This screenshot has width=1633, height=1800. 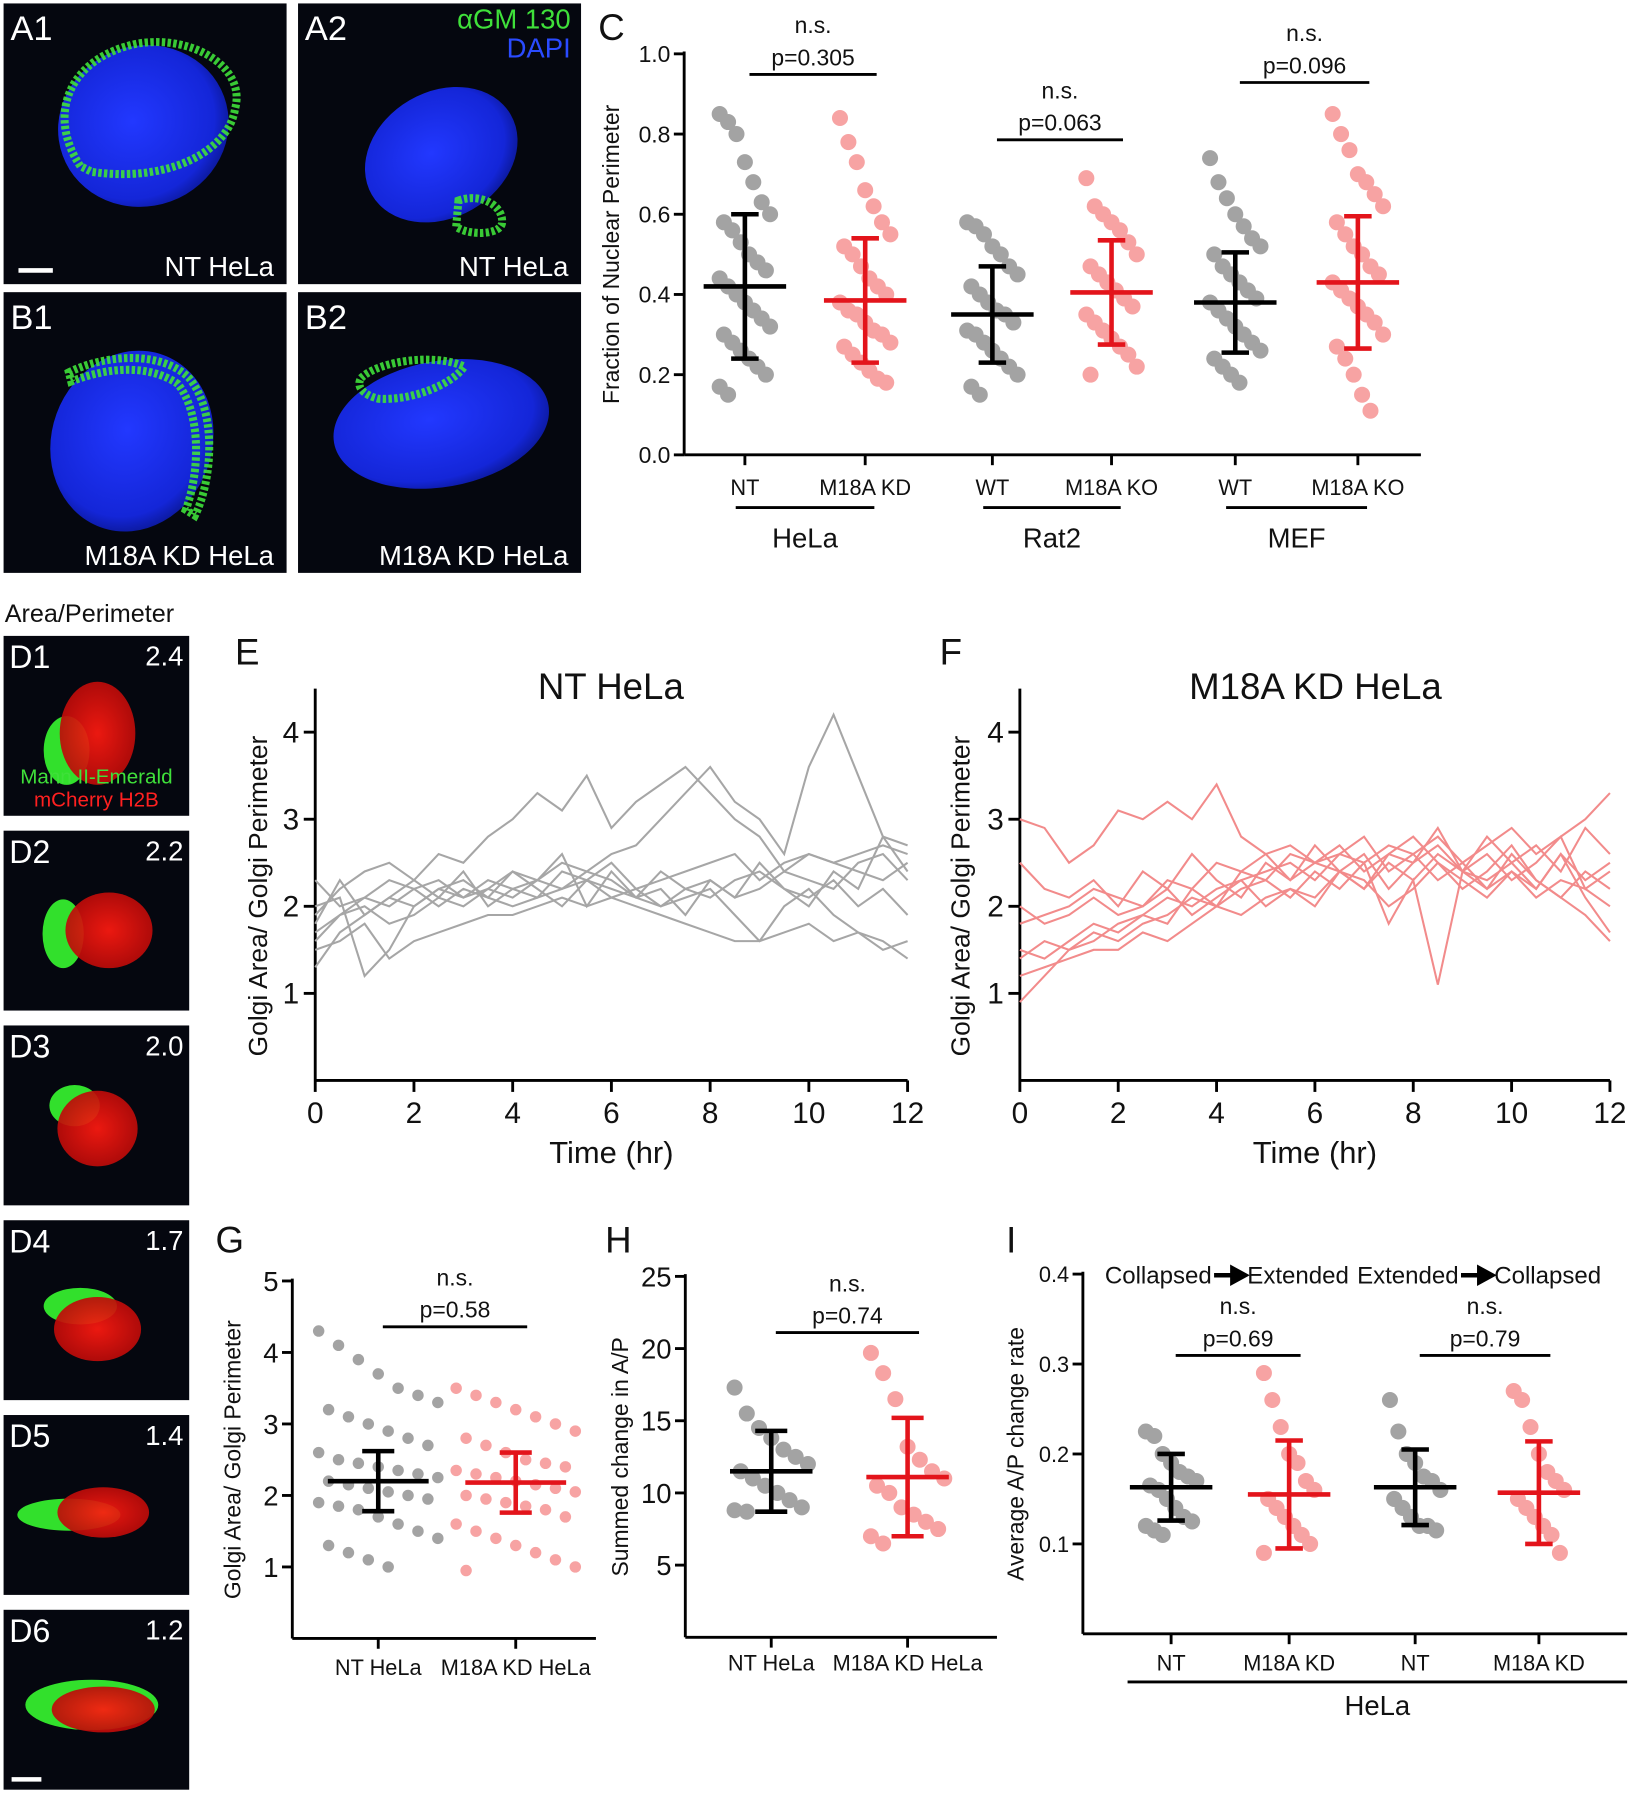 I want to click on x-tick-label: WT, so click(x=992, y=487).